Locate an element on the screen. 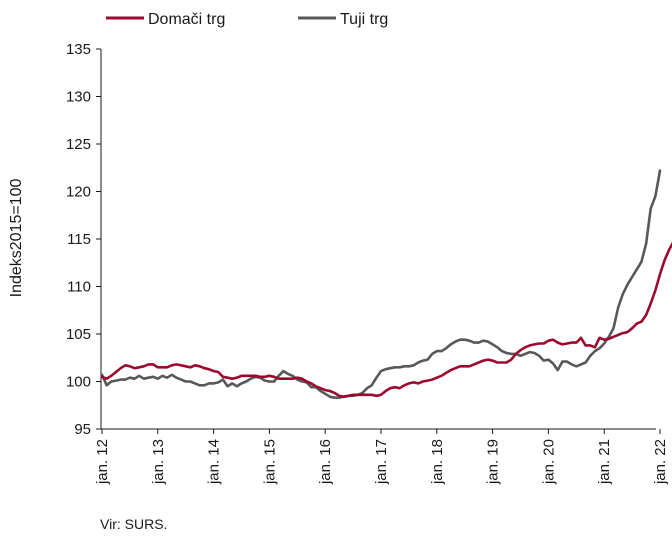 The width and height of the screenshot is (672, 544). x-tick-label: jan. 19 is located at coordinates (493, 462).